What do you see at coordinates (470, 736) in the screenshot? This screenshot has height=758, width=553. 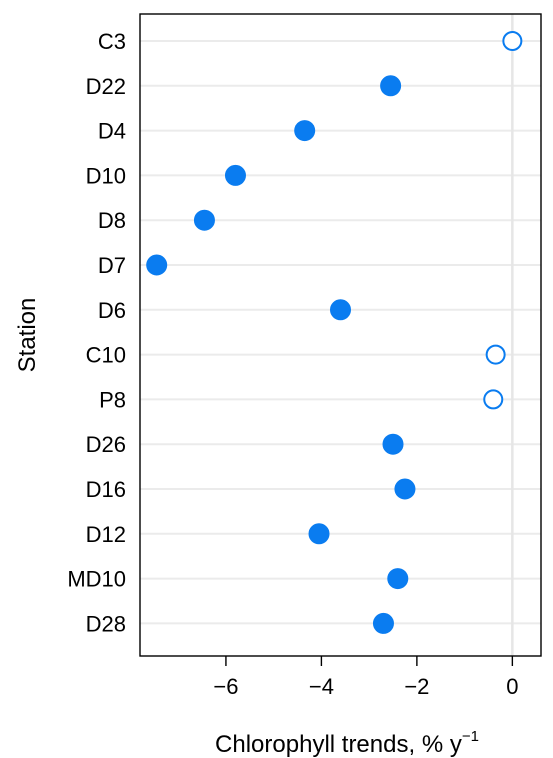 I see `x-axis-label-superscript: −1` at bounding box center [470, 736].